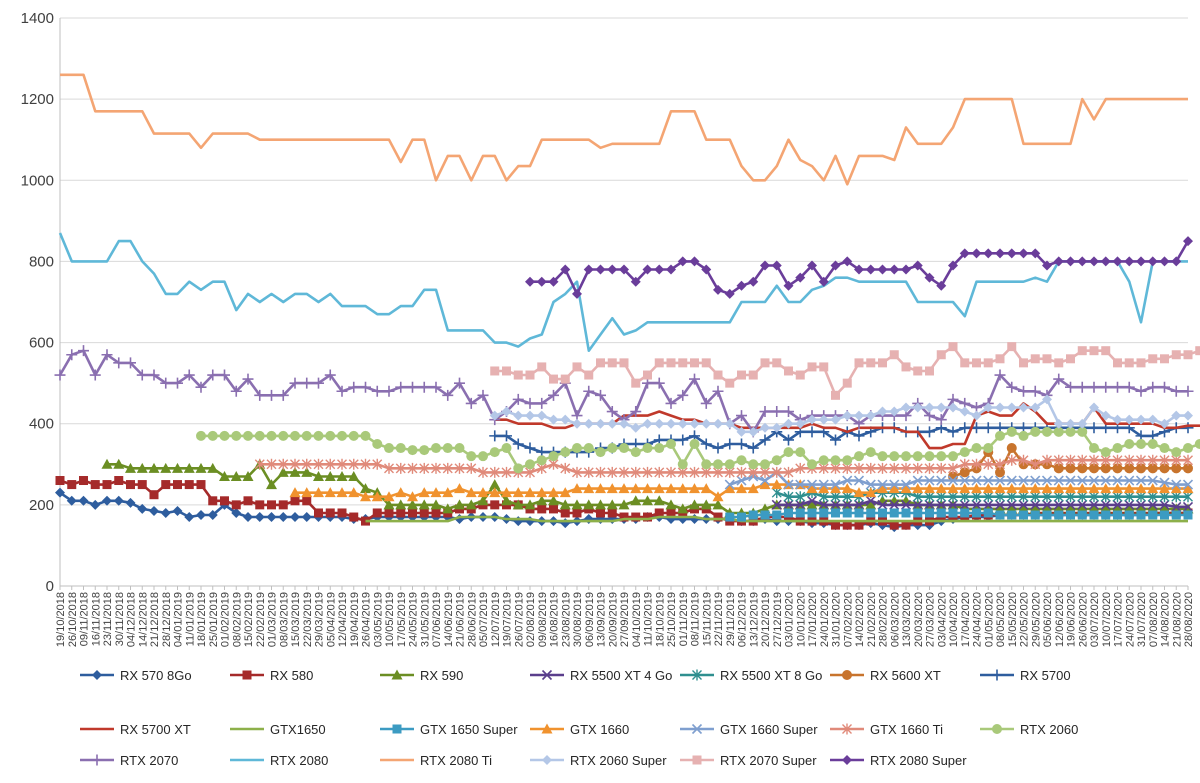 The height and width of the screenshot is (783, 1200). What do you see at coordinates (61, 619) in the screenshot?
I see `x-tick-label: 19/10/2018` at bounding box center [61, 619].